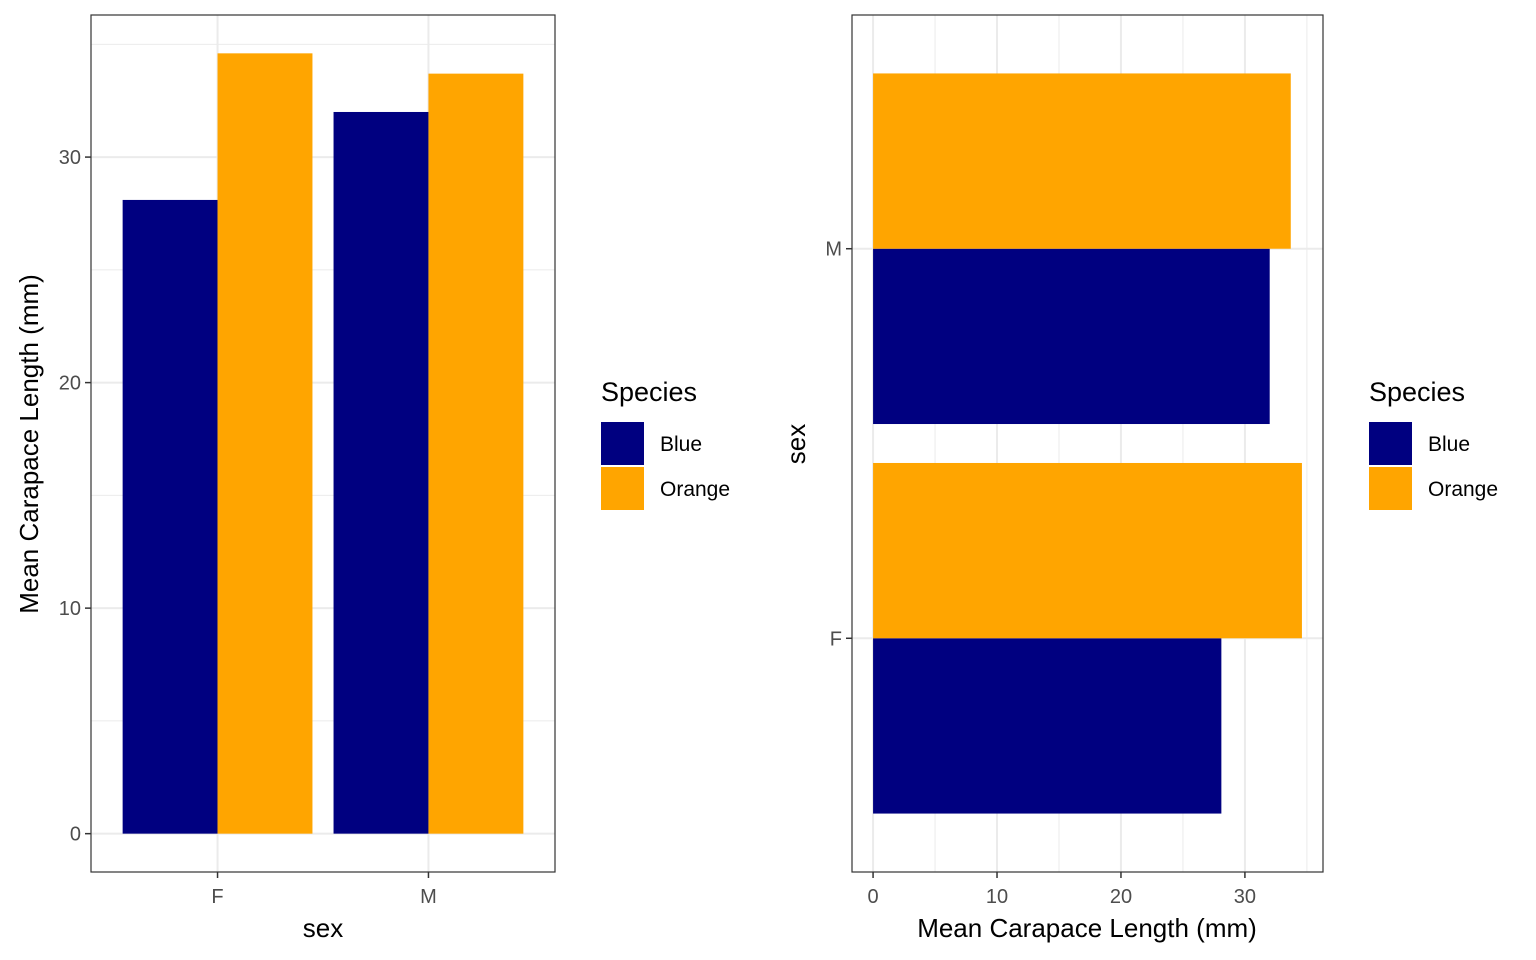  I want to click on x-tick-label: 0, so click(873, 897).